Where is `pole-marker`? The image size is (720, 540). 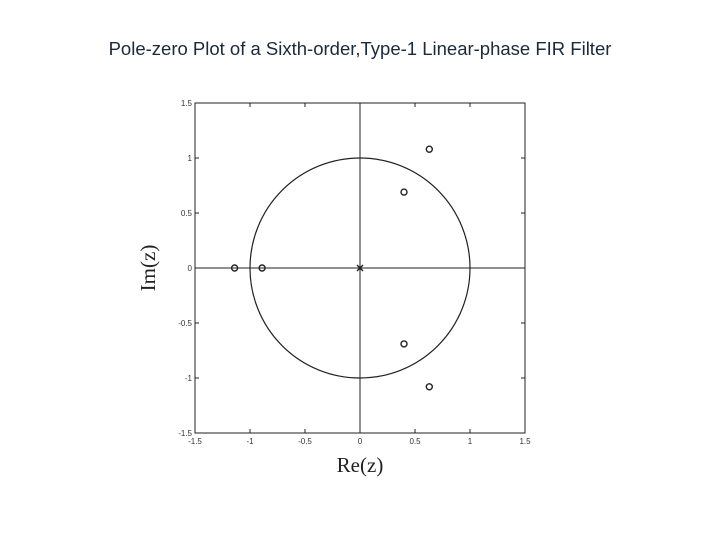
pole-marker is located at coordinates (360, 268).